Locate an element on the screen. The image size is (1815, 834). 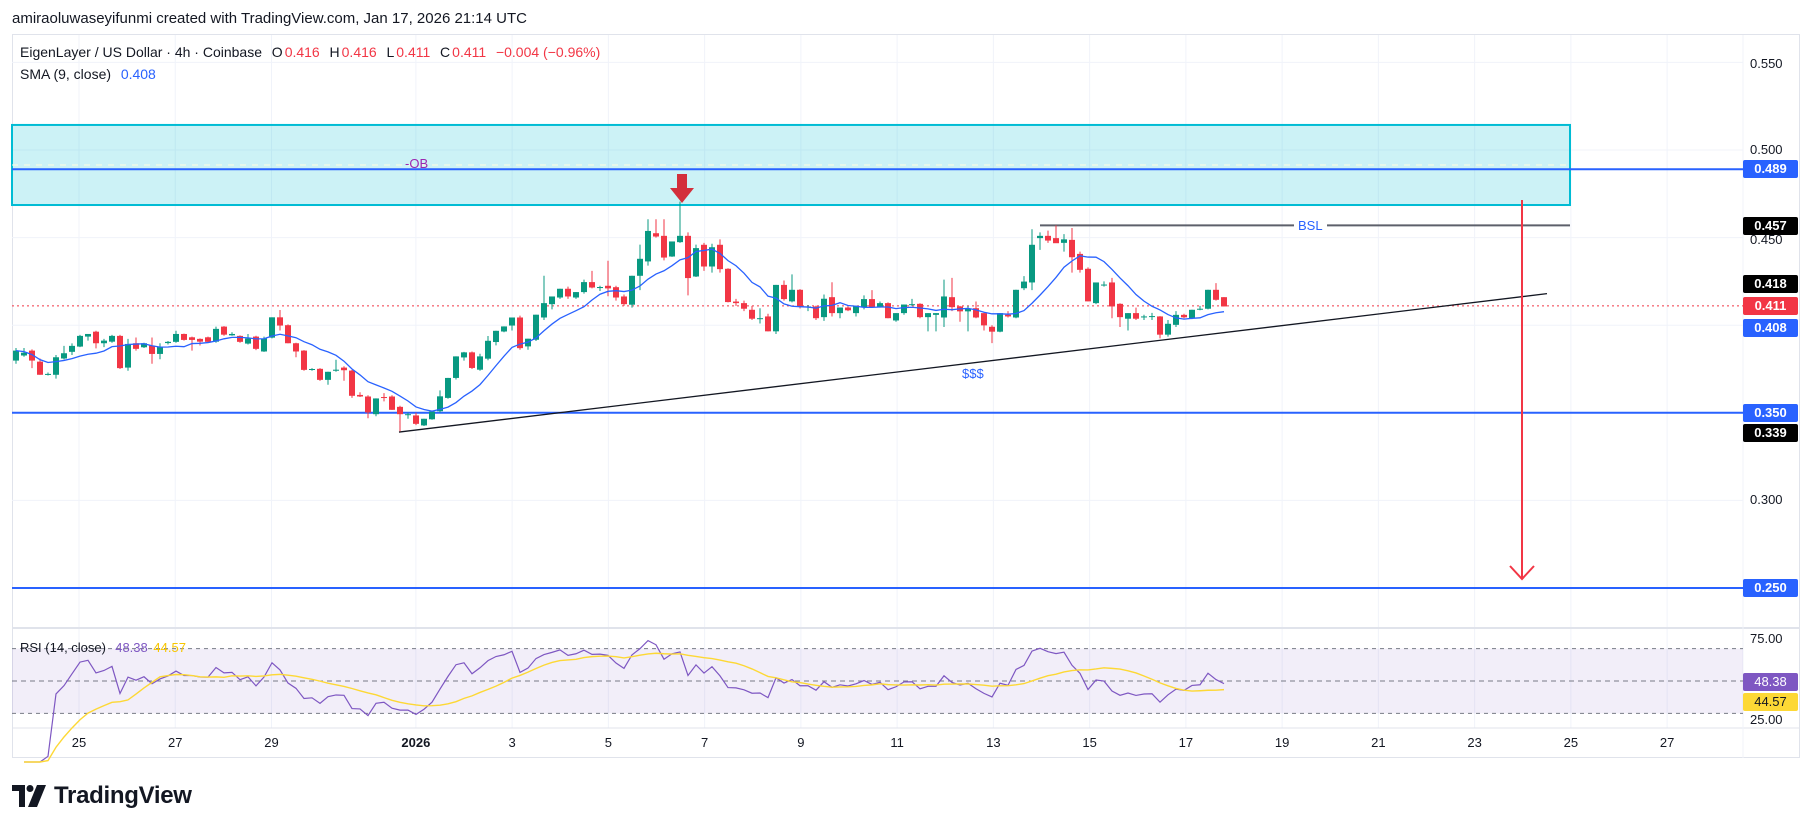
date-tick: 17 is located at coordinates (1186, 742).